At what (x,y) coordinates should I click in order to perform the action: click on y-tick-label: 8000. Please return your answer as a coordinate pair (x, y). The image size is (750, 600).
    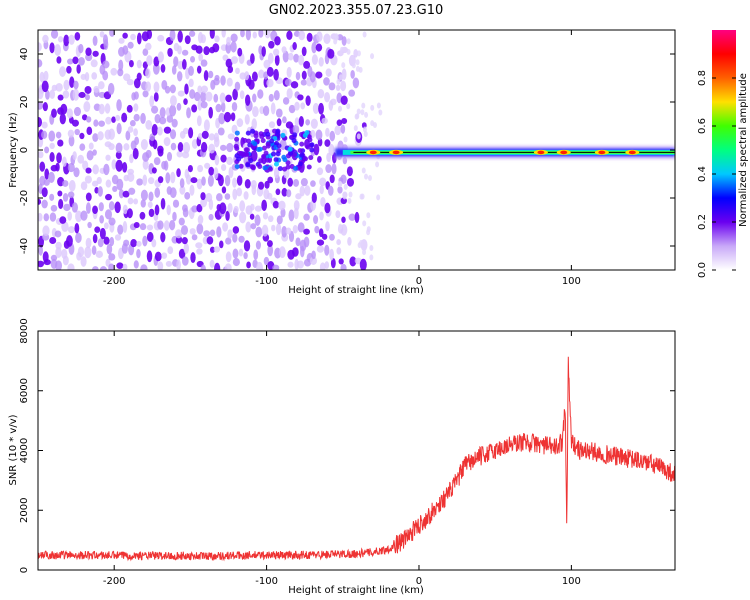
    Looking at the image, I should click on (24, 330).